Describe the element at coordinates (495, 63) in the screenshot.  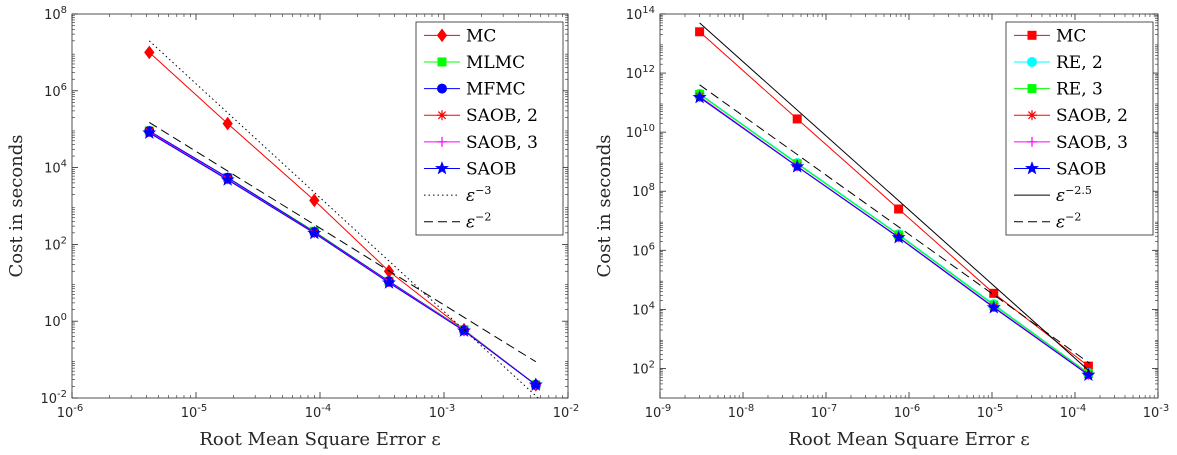
I see `legend-label: MLMC` at that location.